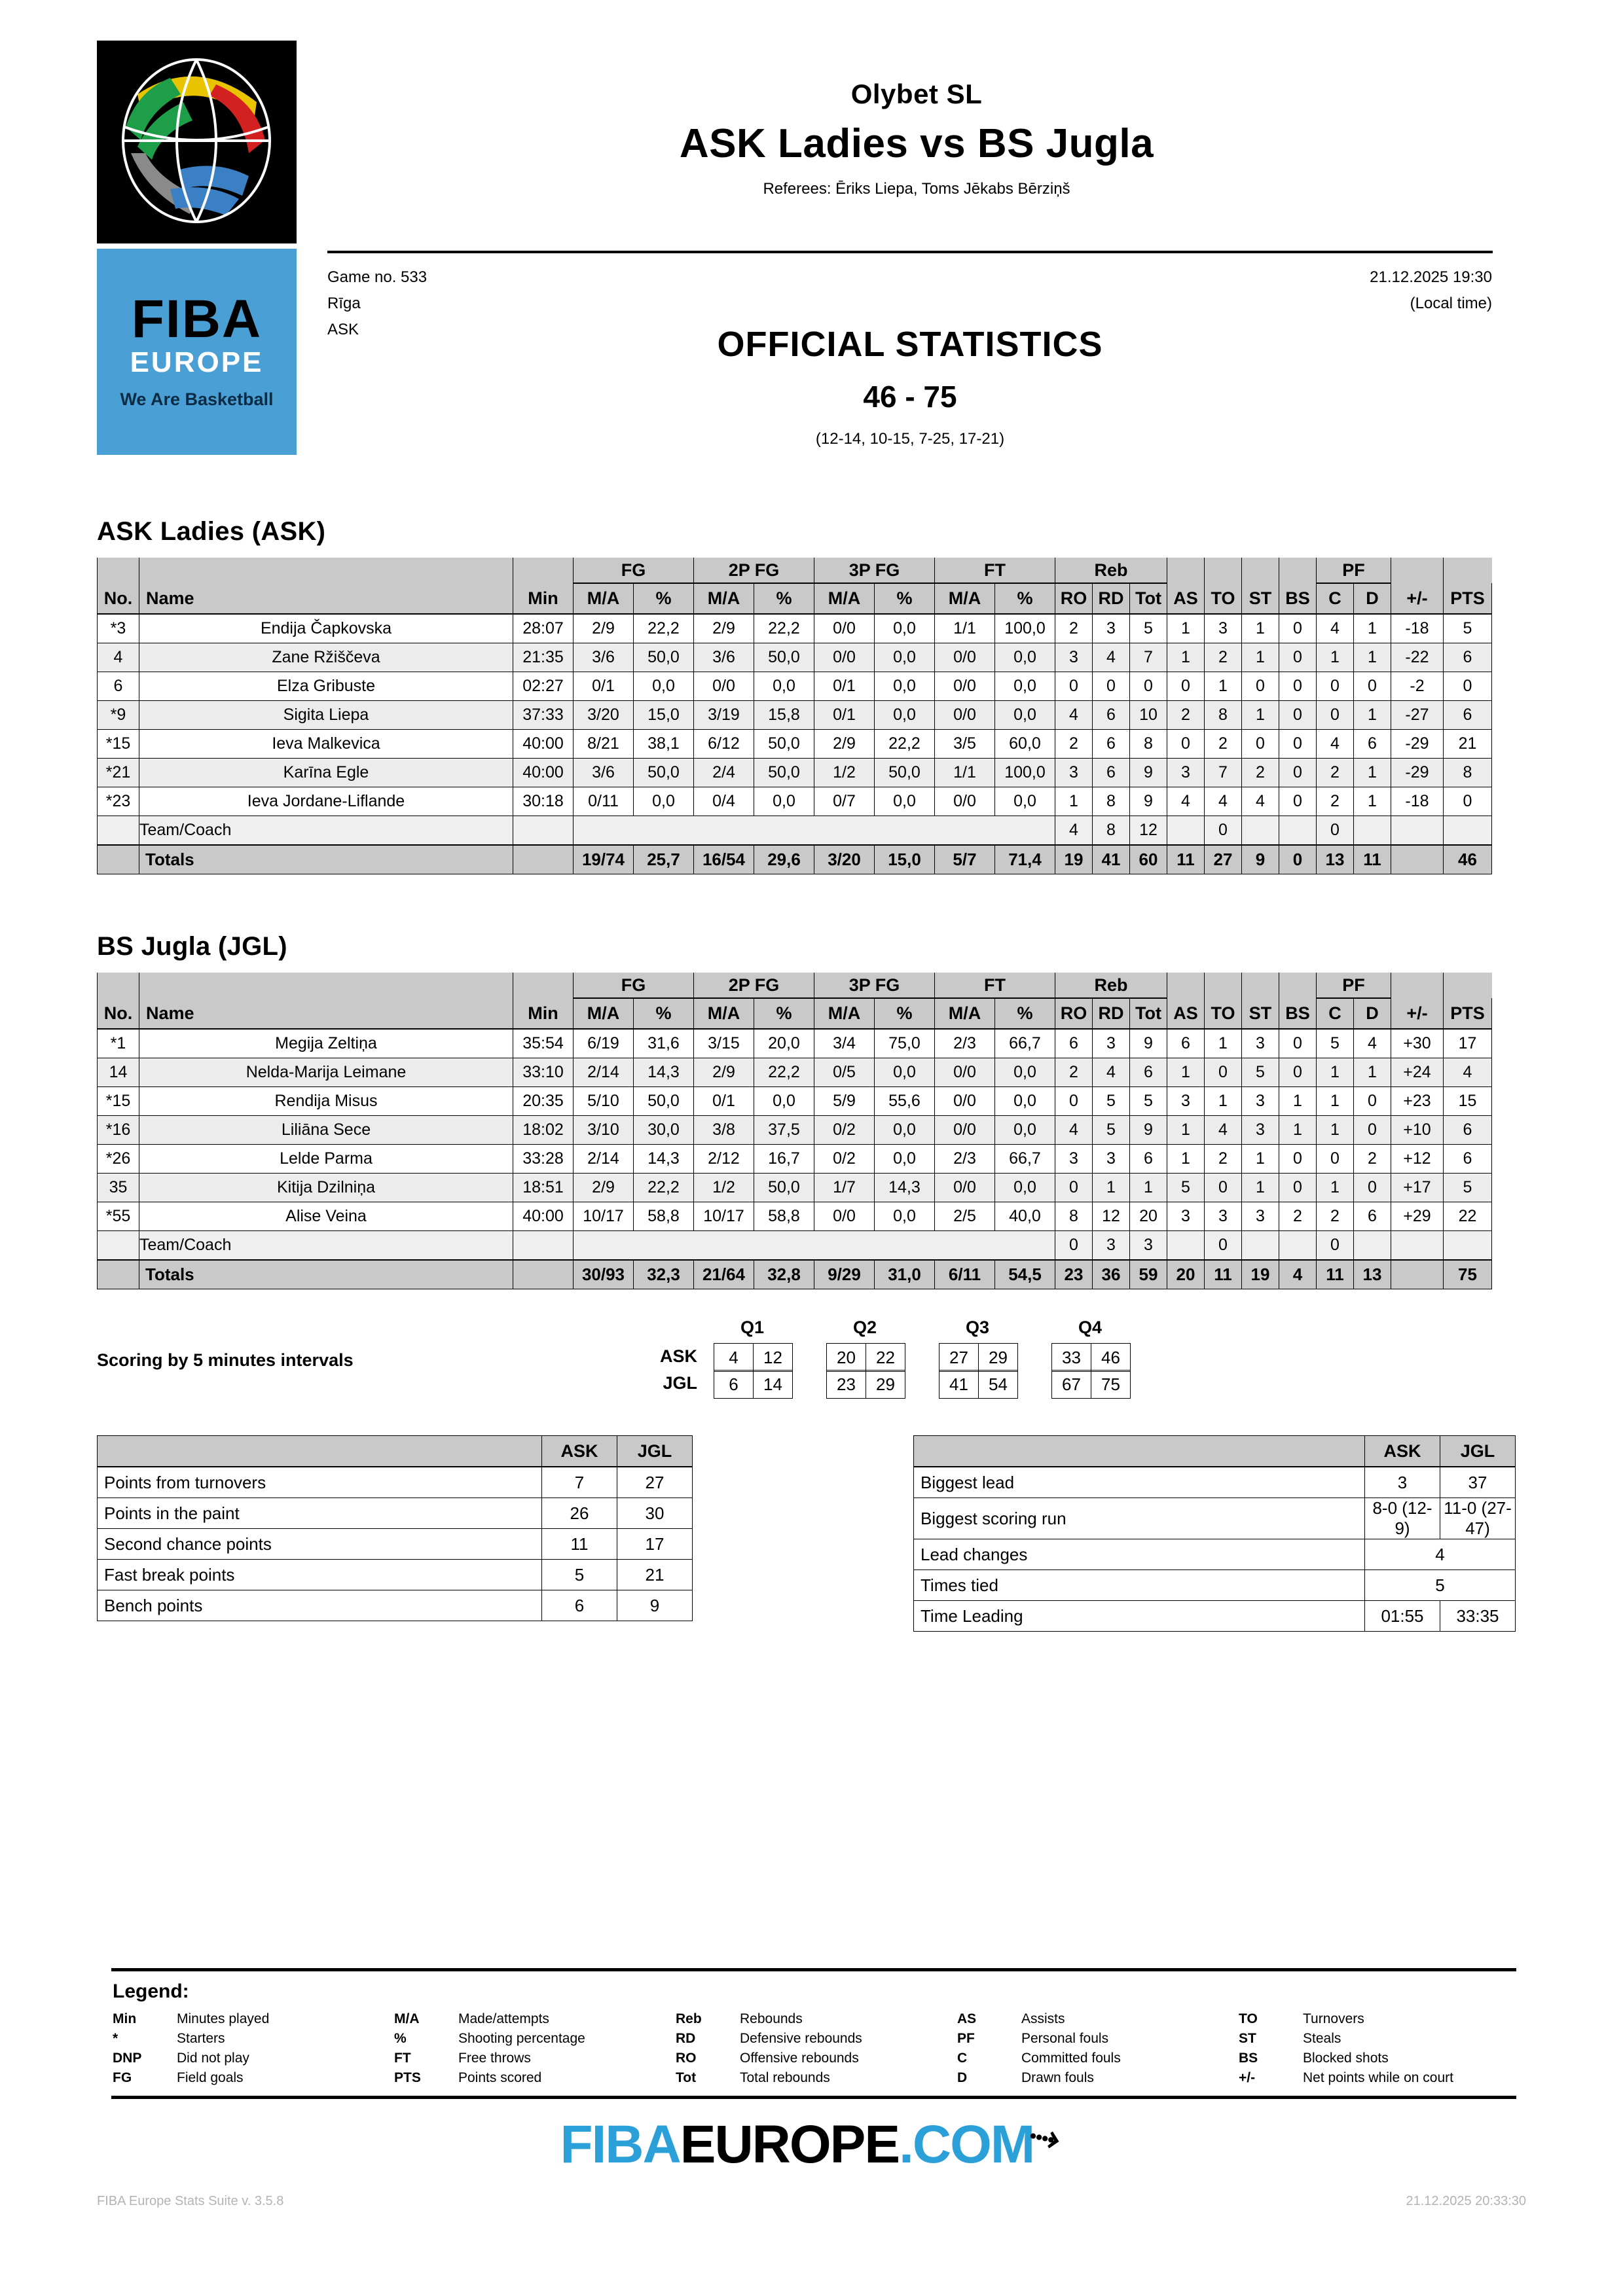 The width and height of the screenshot is (1623, 2296). What do you see at coordinates (400, 2038) in the screenshot?
I see `legend-key: %` at bounding box center [400, 2038].